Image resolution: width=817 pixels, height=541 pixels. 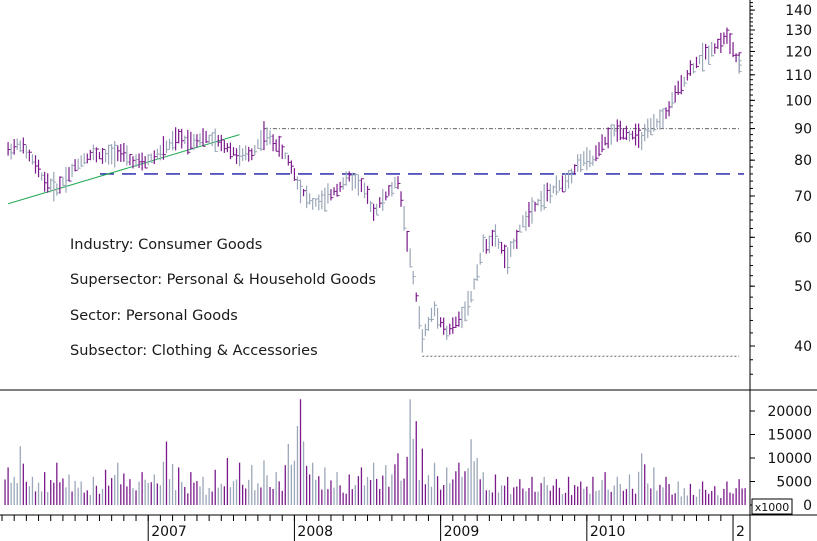 What do you see at coordinates (798, 76) in the screenshot?
I see `price-tick-label: 110` at bounding box center [798, 76].